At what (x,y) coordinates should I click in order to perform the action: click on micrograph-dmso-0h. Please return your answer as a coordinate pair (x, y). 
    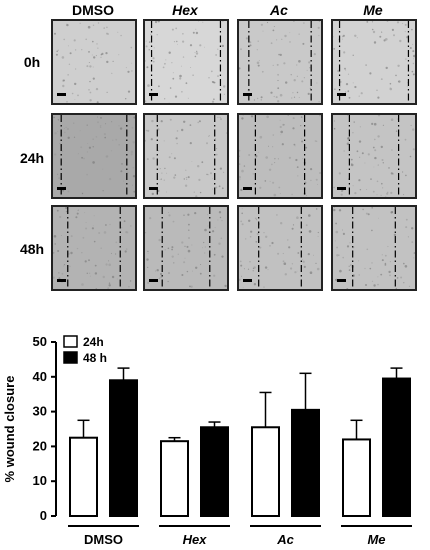
    Looking at the image, I should click on (94, 62).